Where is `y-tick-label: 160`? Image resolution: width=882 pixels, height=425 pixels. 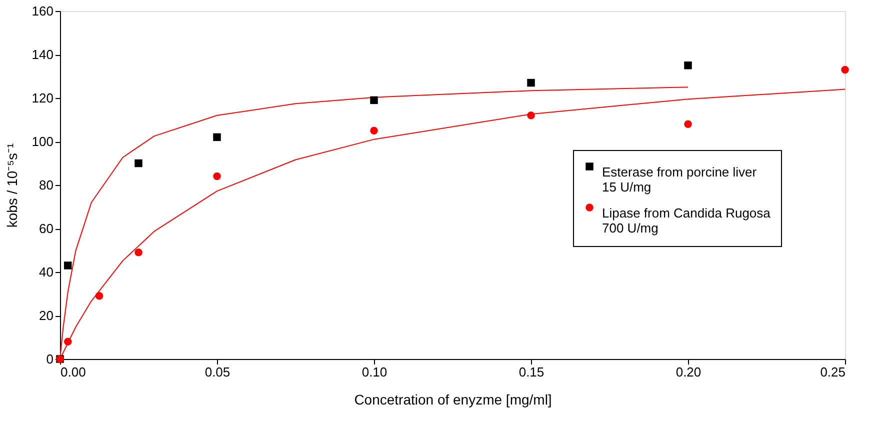
y-tick-label: 160 is located at coordinates (43, 11).